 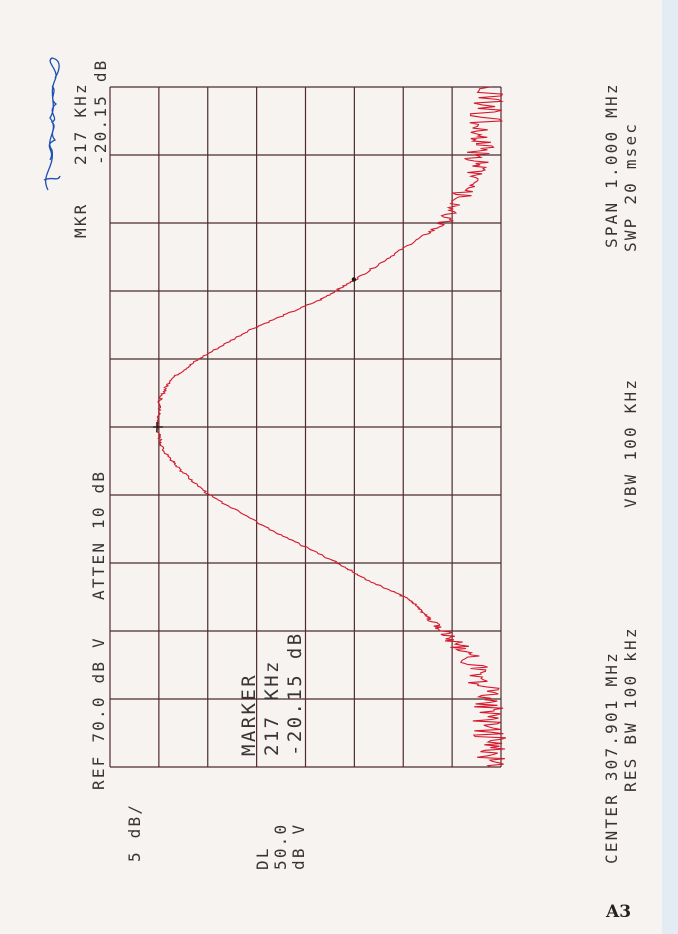 What do you see at coordinates (280, 846) in the screenshot?
I see `display-line-value: 50.0` at bounding box center [280, 846].